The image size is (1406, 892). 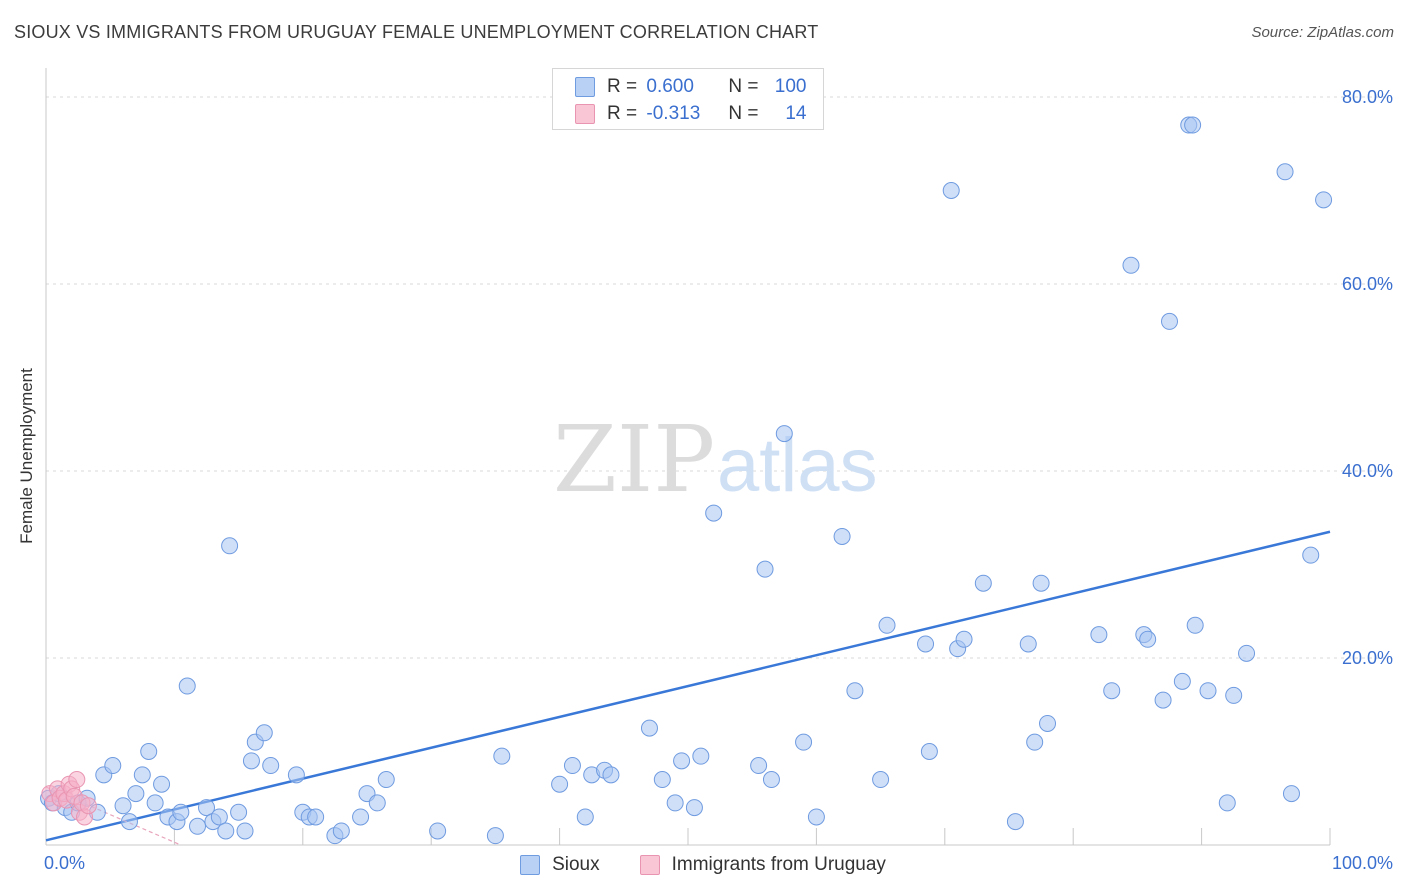 What do you see at coordinates (1367, 658) in the screenshot?
I see `y-tick-label: 20.0%` at bounding box center [1367, 658].